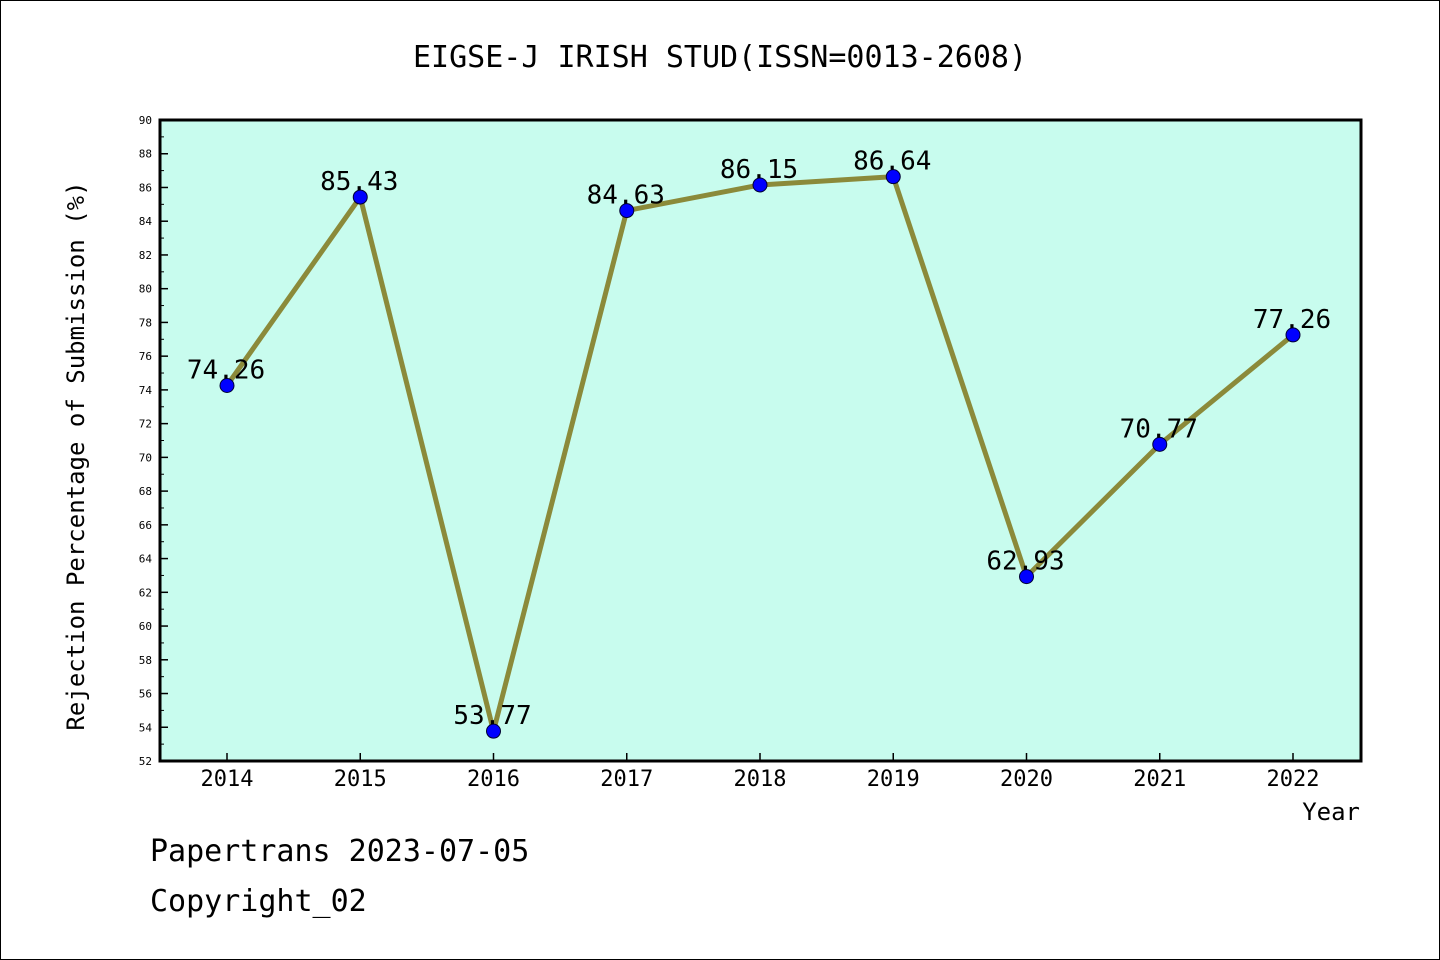 This screenshot has width=1440, height=960. I want to click on data-label: 86.15, so click(759, 170).